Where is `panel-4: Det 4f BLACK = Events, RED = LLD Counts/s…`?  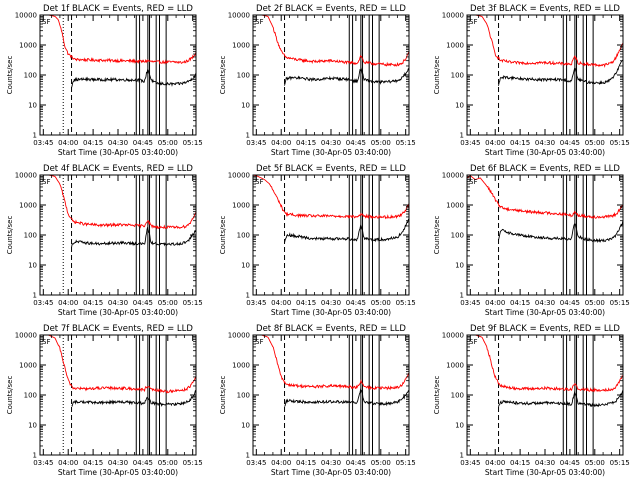
panel-4: Det 4f BLACK = Events, RED = LLD Counts/s… is located at coordinates (104, 240).